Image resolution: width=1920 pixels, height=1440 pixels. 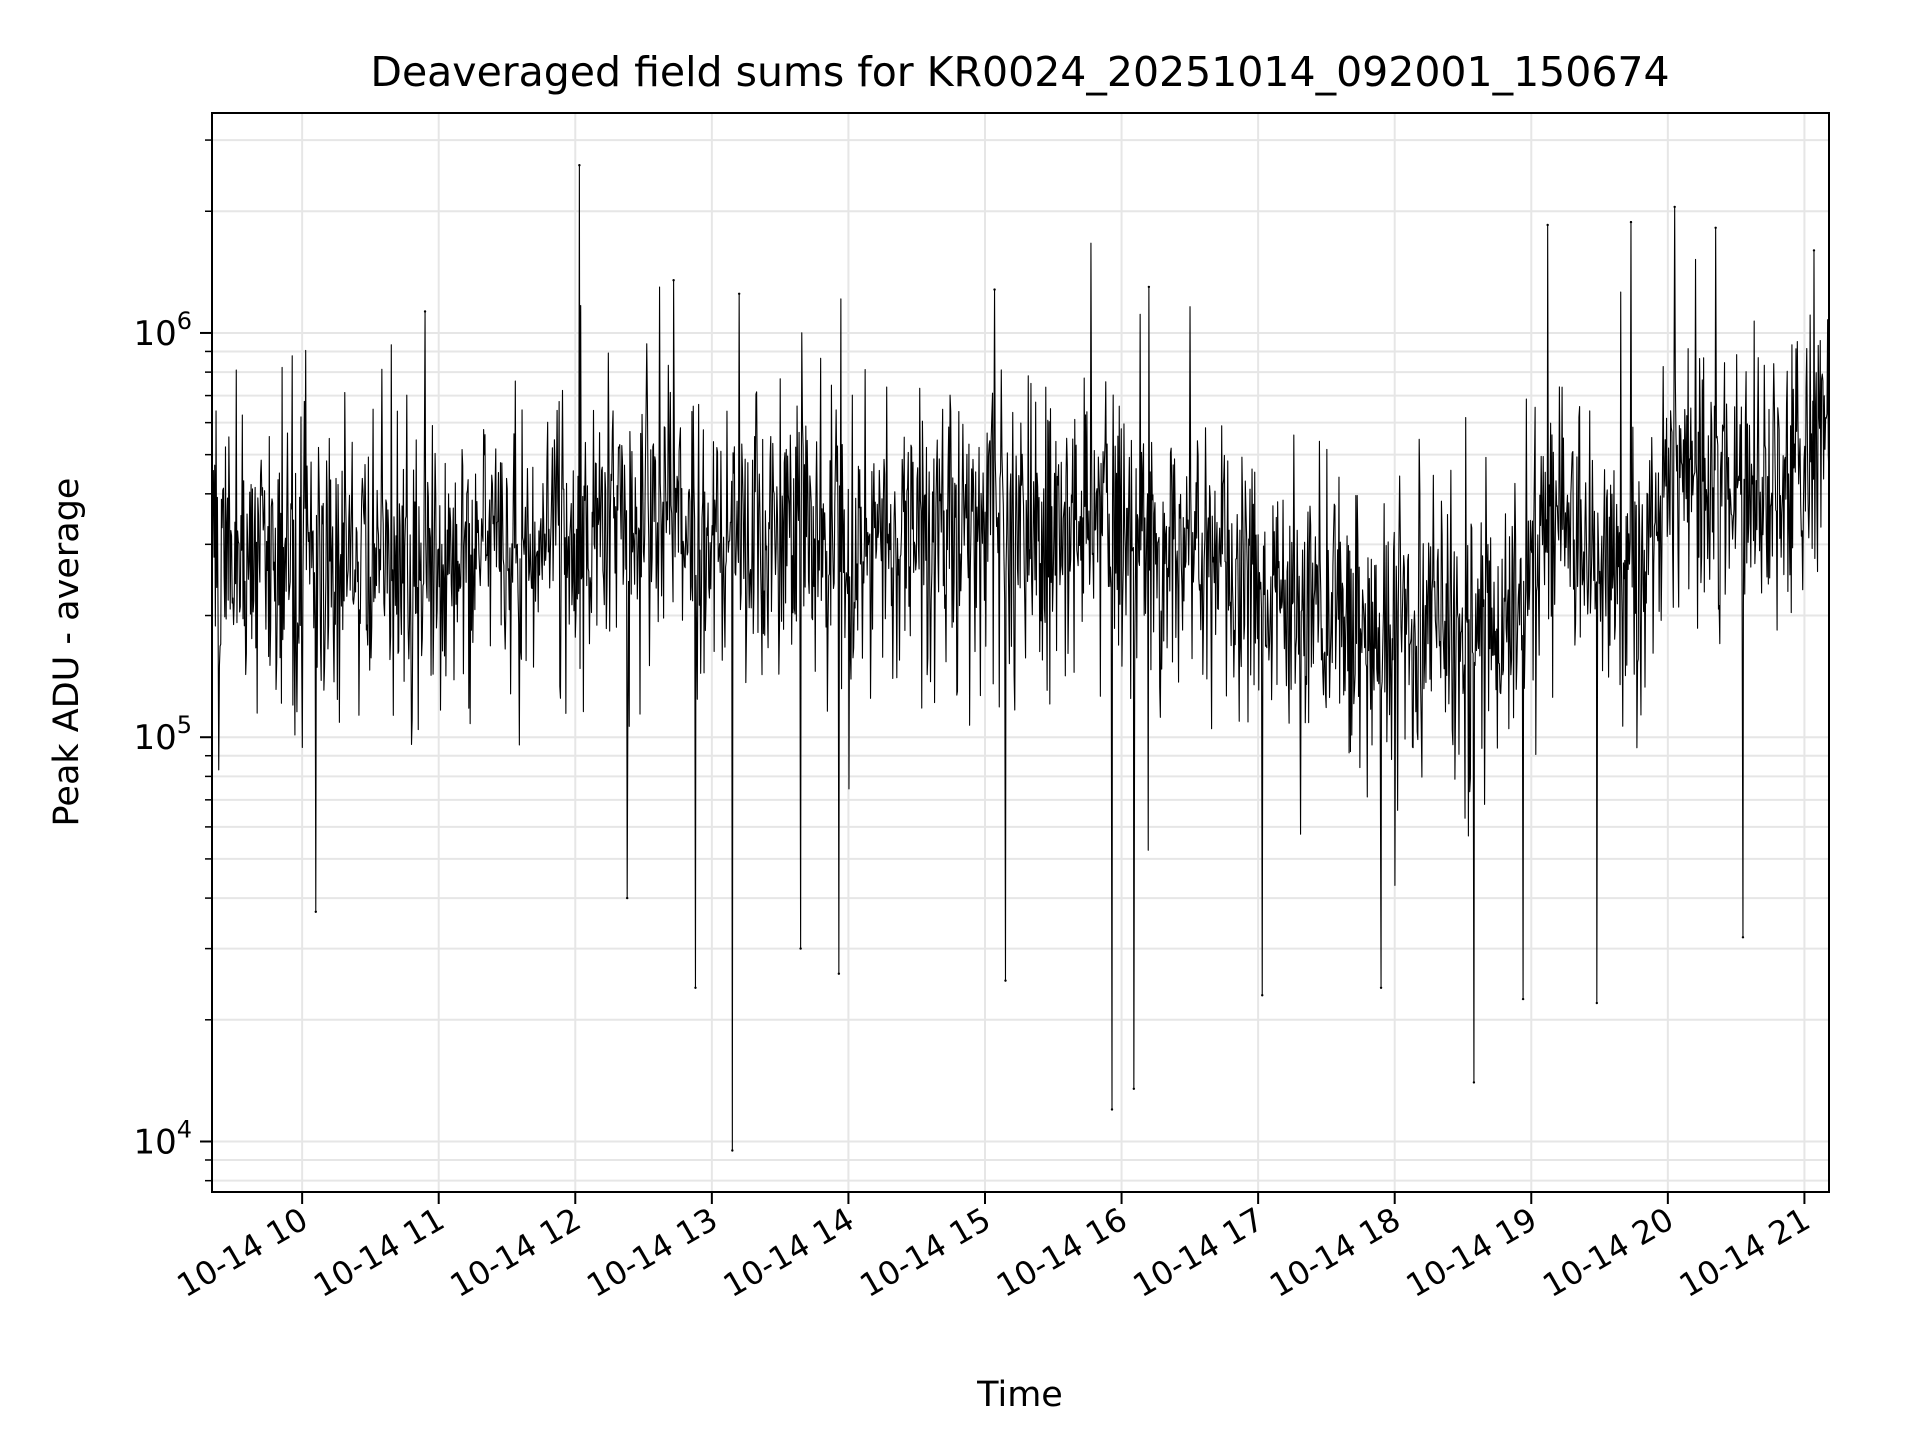 What do you see at coordinates (67, 652) in the screenshot?
I see `y-axis-label: Peak ADU - average` at bounding box center [67, 652].